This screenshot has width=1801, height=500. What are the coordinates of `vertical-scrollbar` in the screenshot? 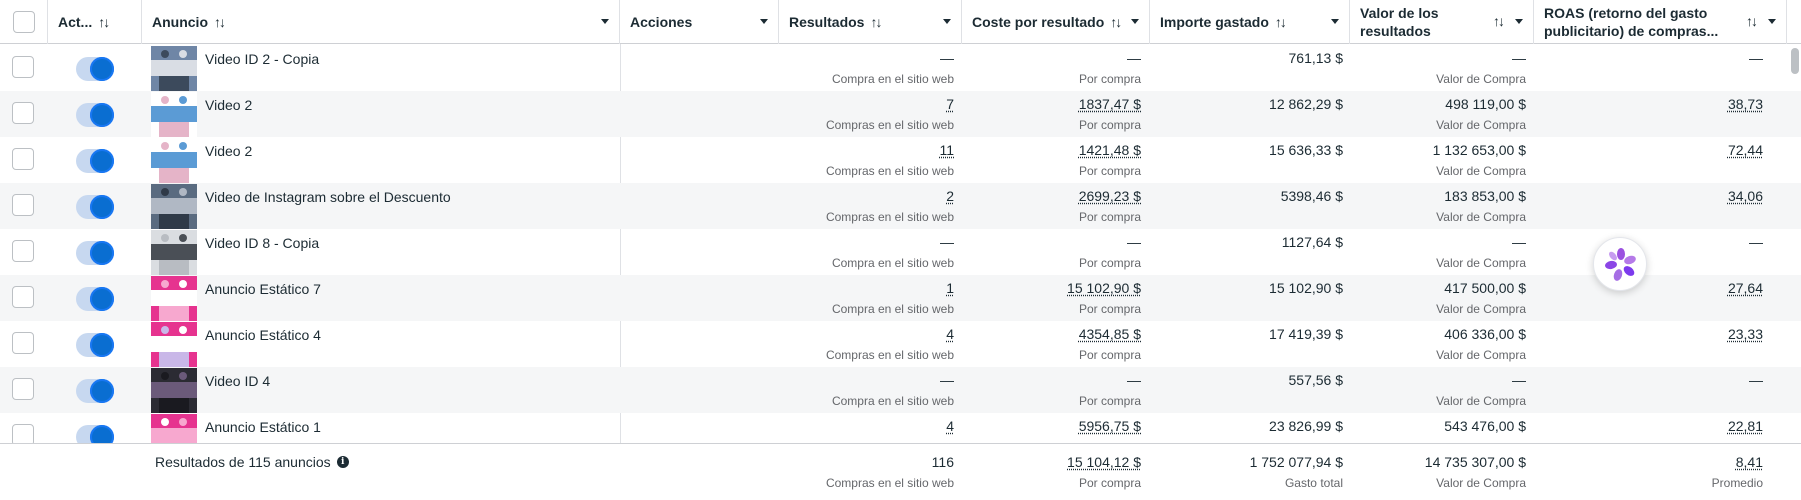 It's located at (1794, 243).